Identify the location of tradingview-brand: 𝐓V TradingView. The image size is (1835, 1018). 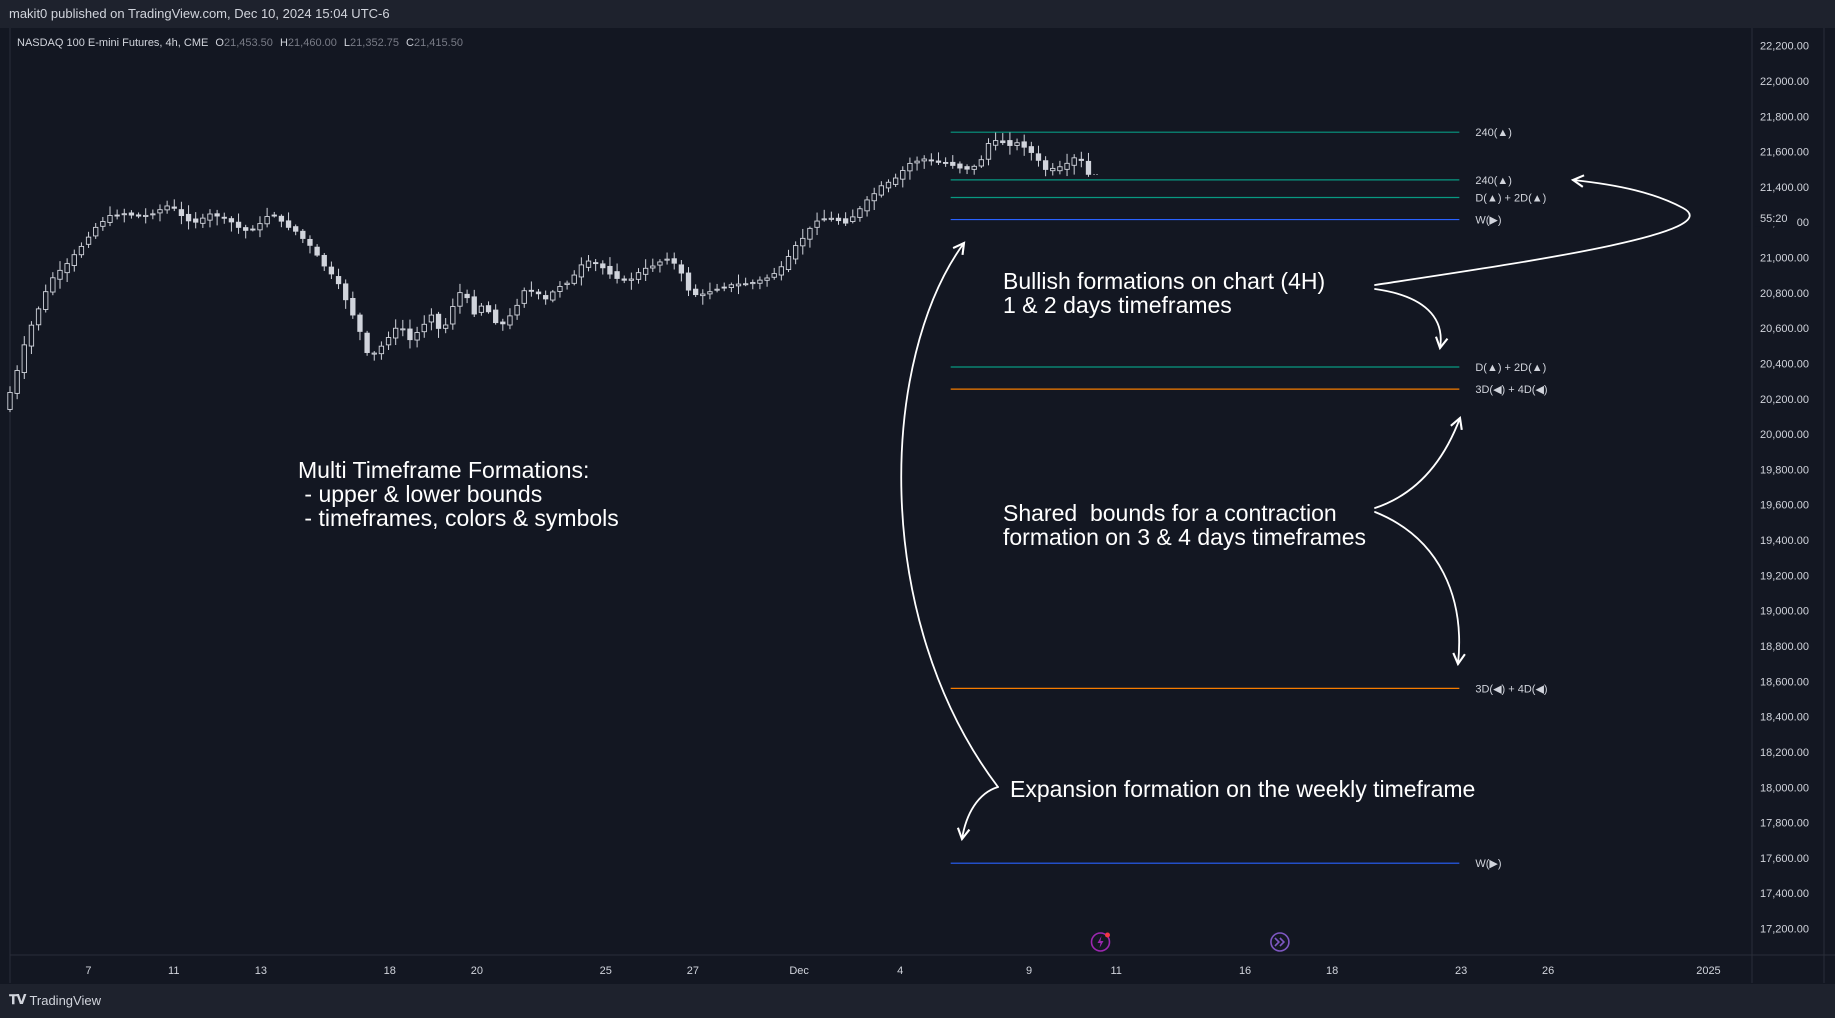
(55, 1000).